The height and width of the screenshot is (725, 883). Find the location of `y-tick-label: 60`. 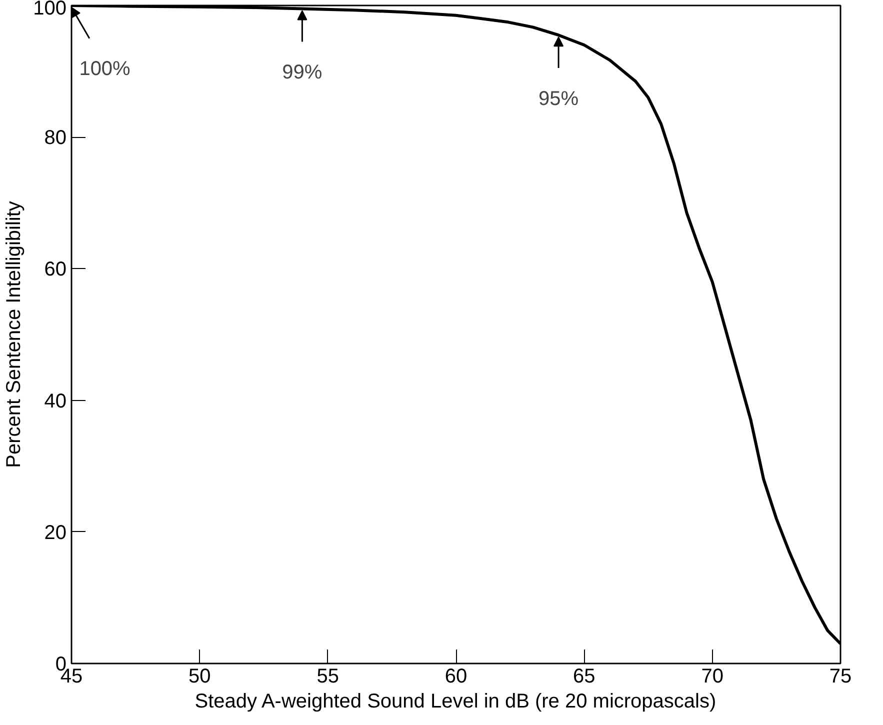

y-tick-label: 60 is located at coordinates (55, 269).